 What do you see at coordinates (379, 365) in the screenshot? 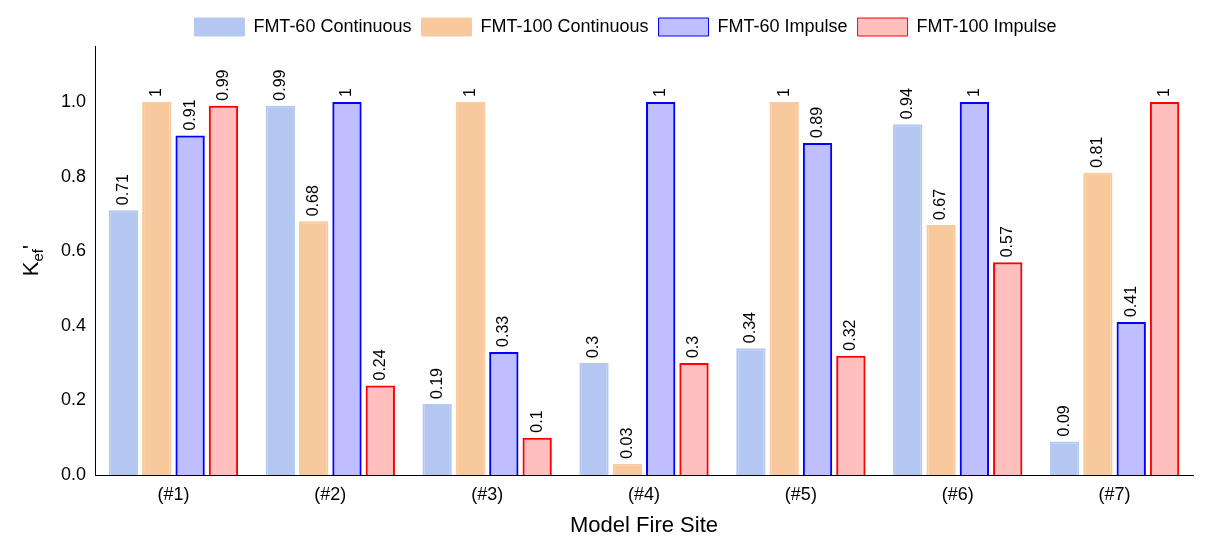
I see `data-label: 0.24` at bounding box center [379, 365].